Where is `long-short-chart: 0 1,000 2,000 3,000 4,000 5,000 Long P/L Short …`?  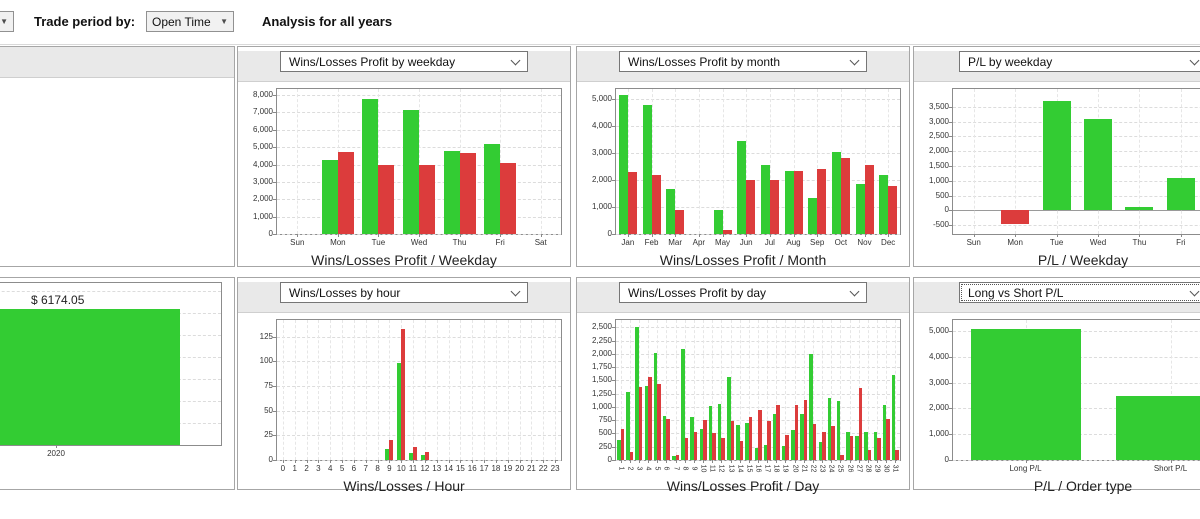
long-short-chart: 0 1,000 2,000 3,000 4,000 5,000 Long P/L Short … is located at coordinates (1057, 406).